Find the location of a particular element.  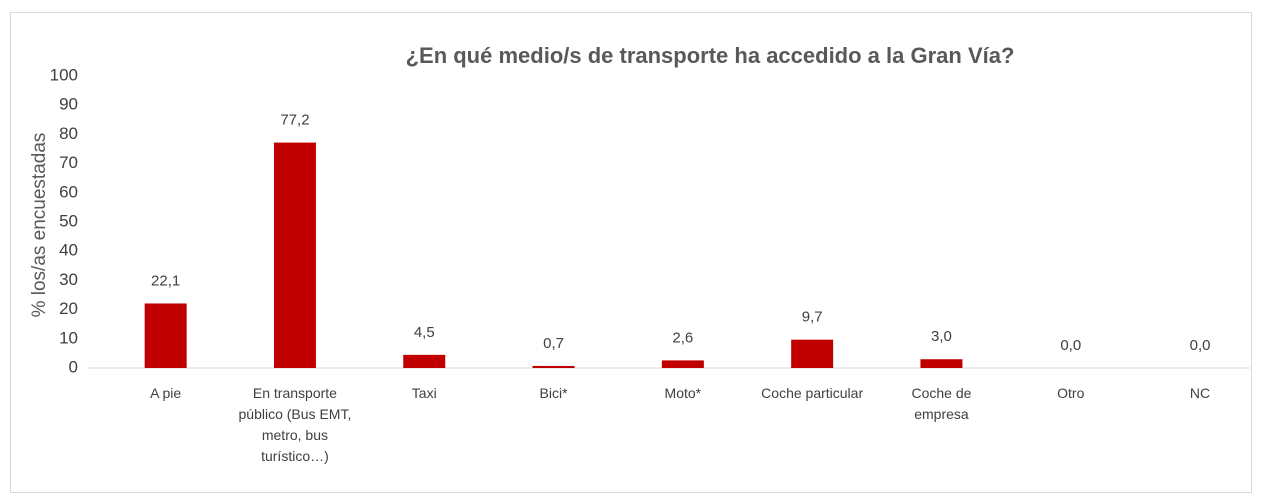

y-tick-label: 40 is located at coordinates (68, 250).